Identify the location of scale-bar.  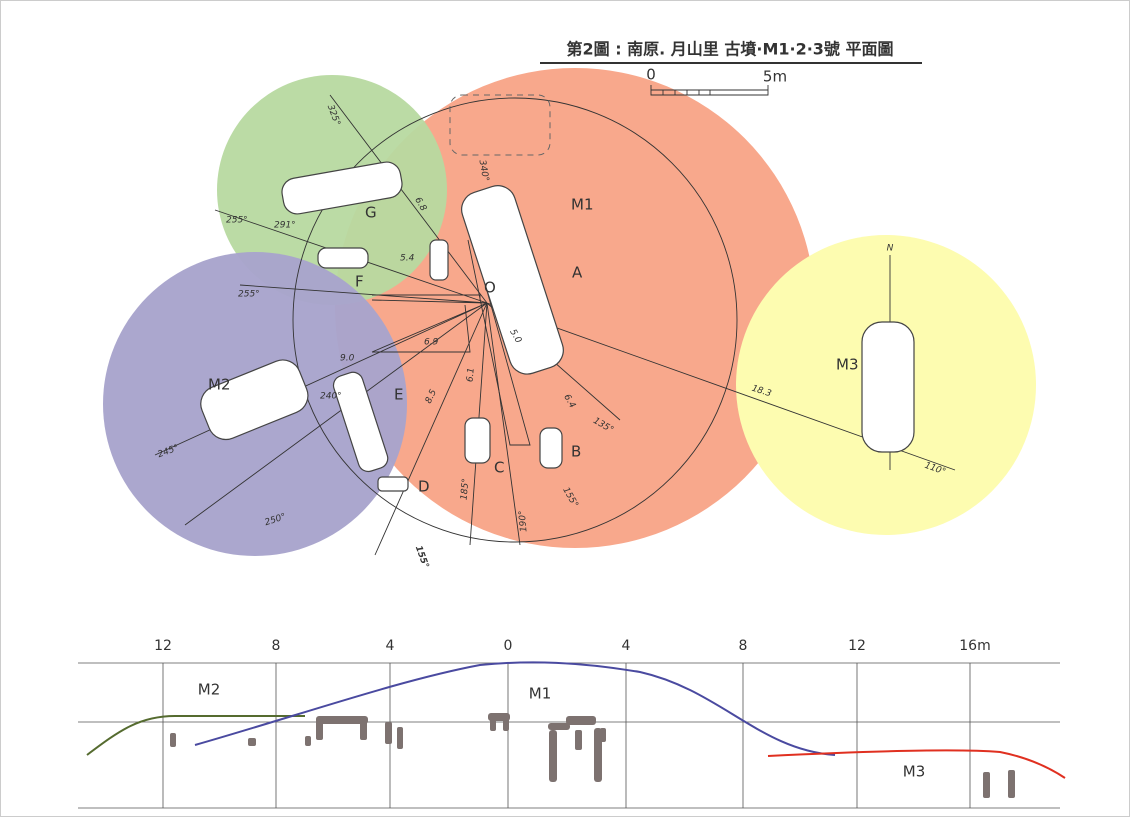
(709, 90).